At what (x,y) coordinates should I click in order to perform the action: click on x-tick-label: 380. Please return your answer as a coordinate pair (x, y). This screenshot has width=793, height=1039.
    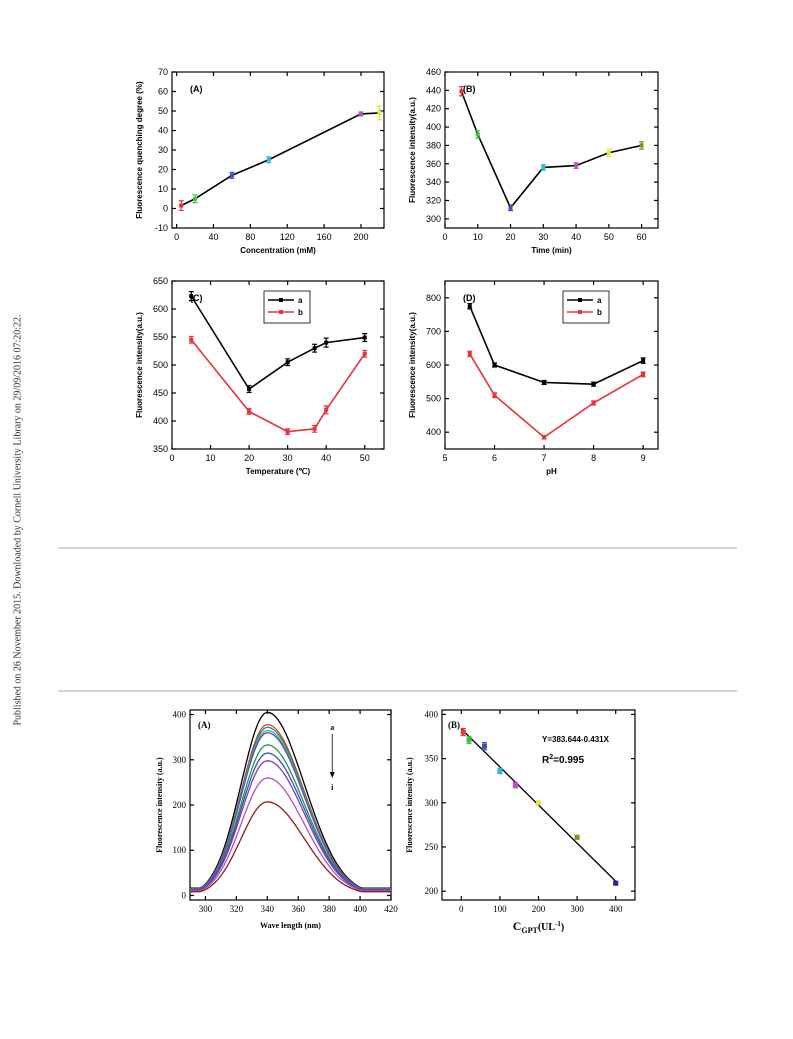
    Looking at the image, I should click on (329, 909).